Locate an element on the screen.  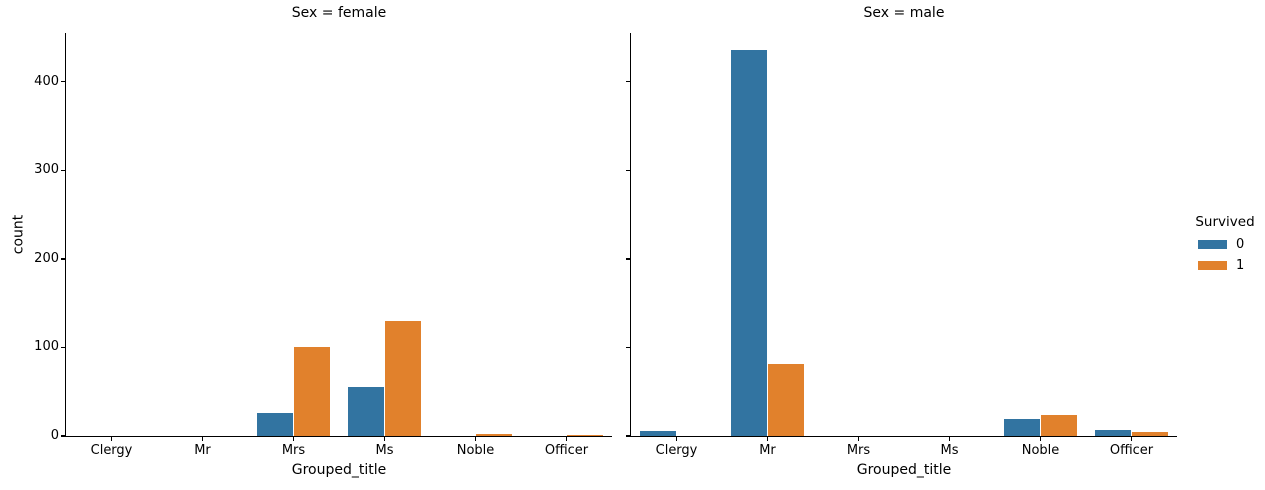
facet-title-sex-female: Sex = female is located at coordinates (339, 13).